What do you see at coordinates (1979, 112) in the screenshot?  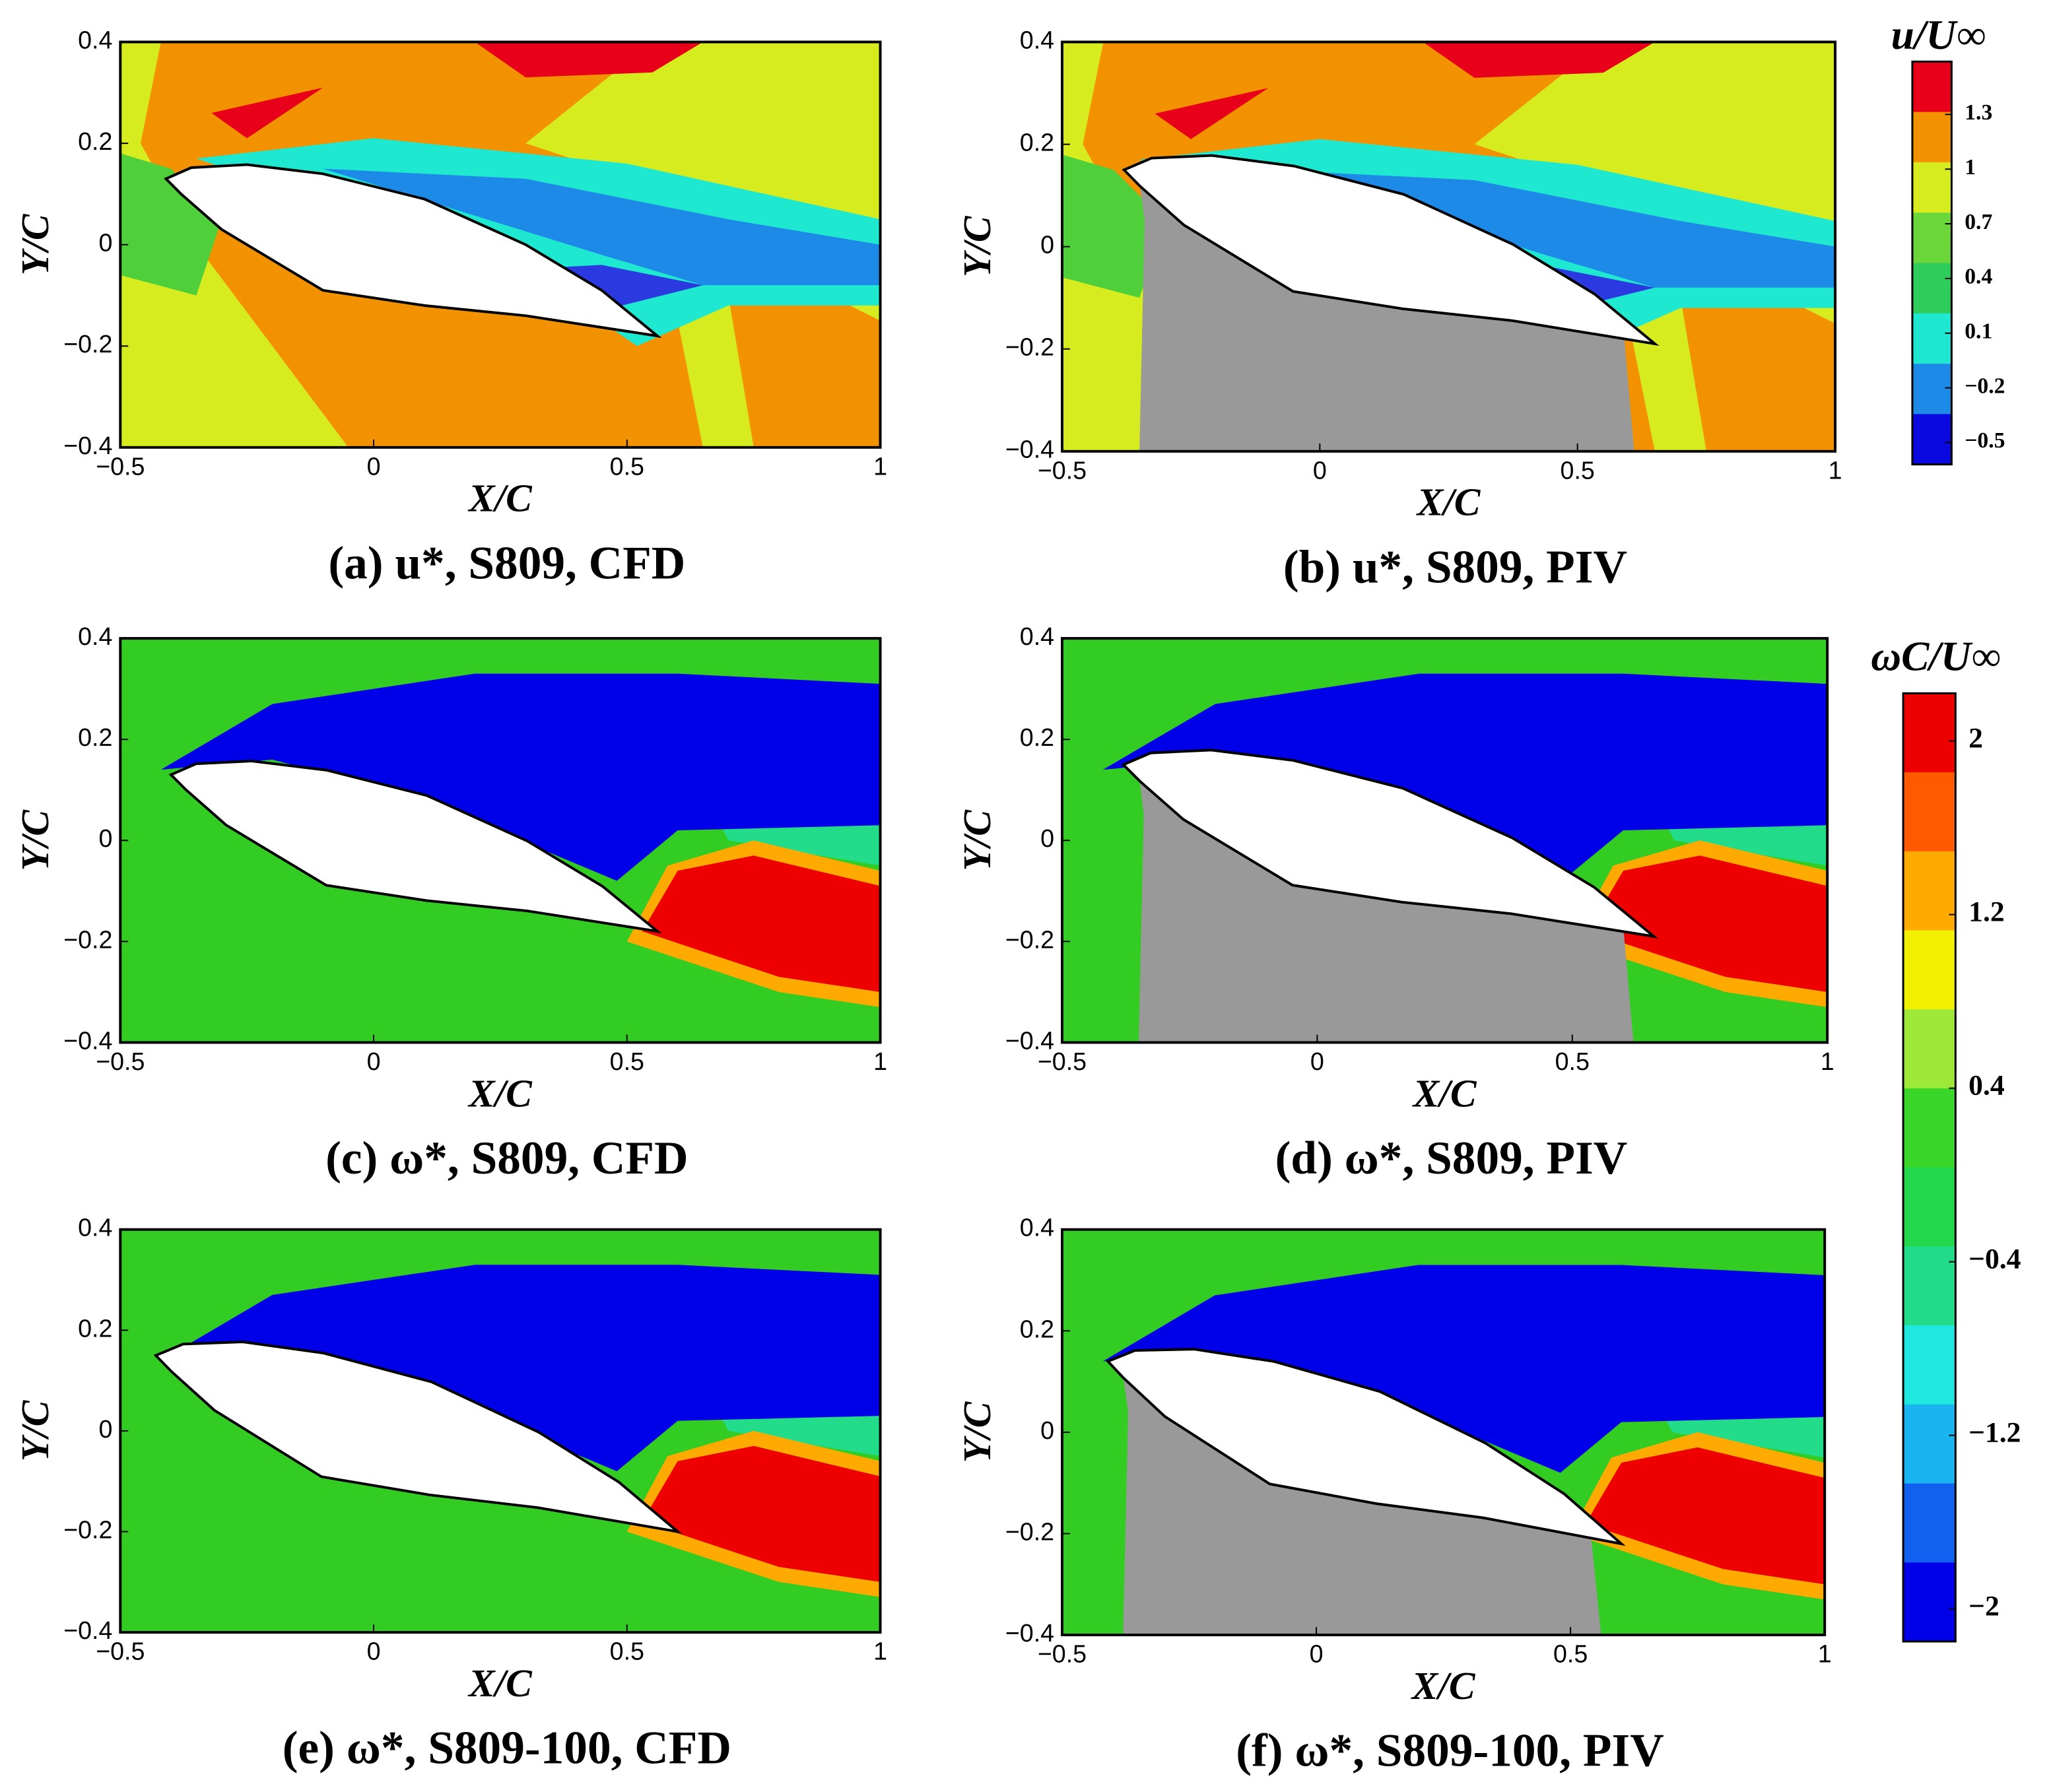 I see `colorbar-tick-label: 1.3` at bounding box center [1979, 112].